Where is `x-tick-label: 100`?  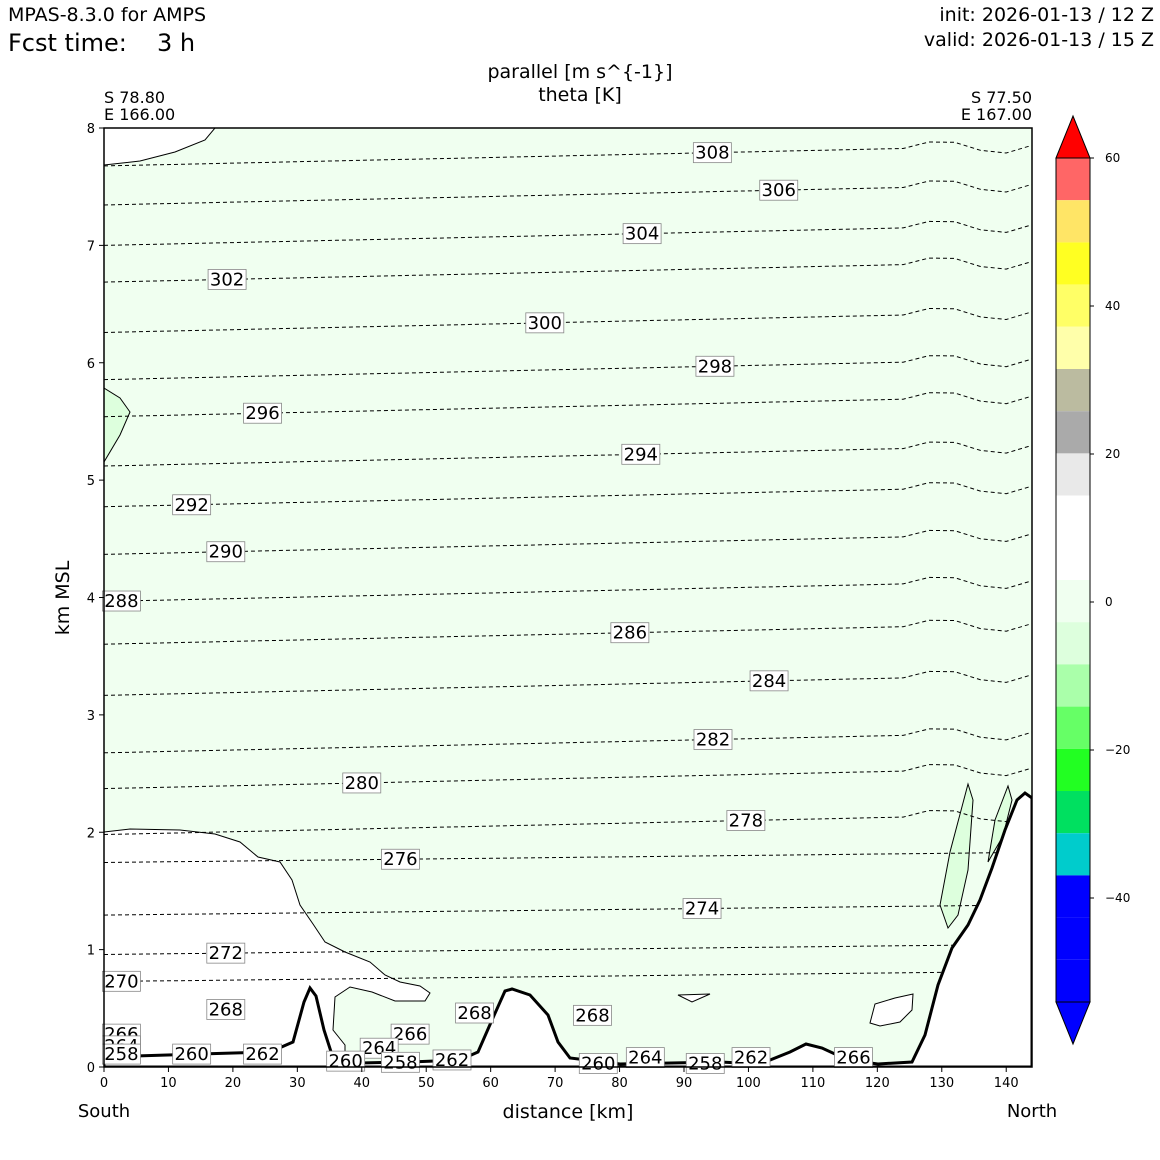
x-tick-label: 100 is located at coordinates (748, 1083).